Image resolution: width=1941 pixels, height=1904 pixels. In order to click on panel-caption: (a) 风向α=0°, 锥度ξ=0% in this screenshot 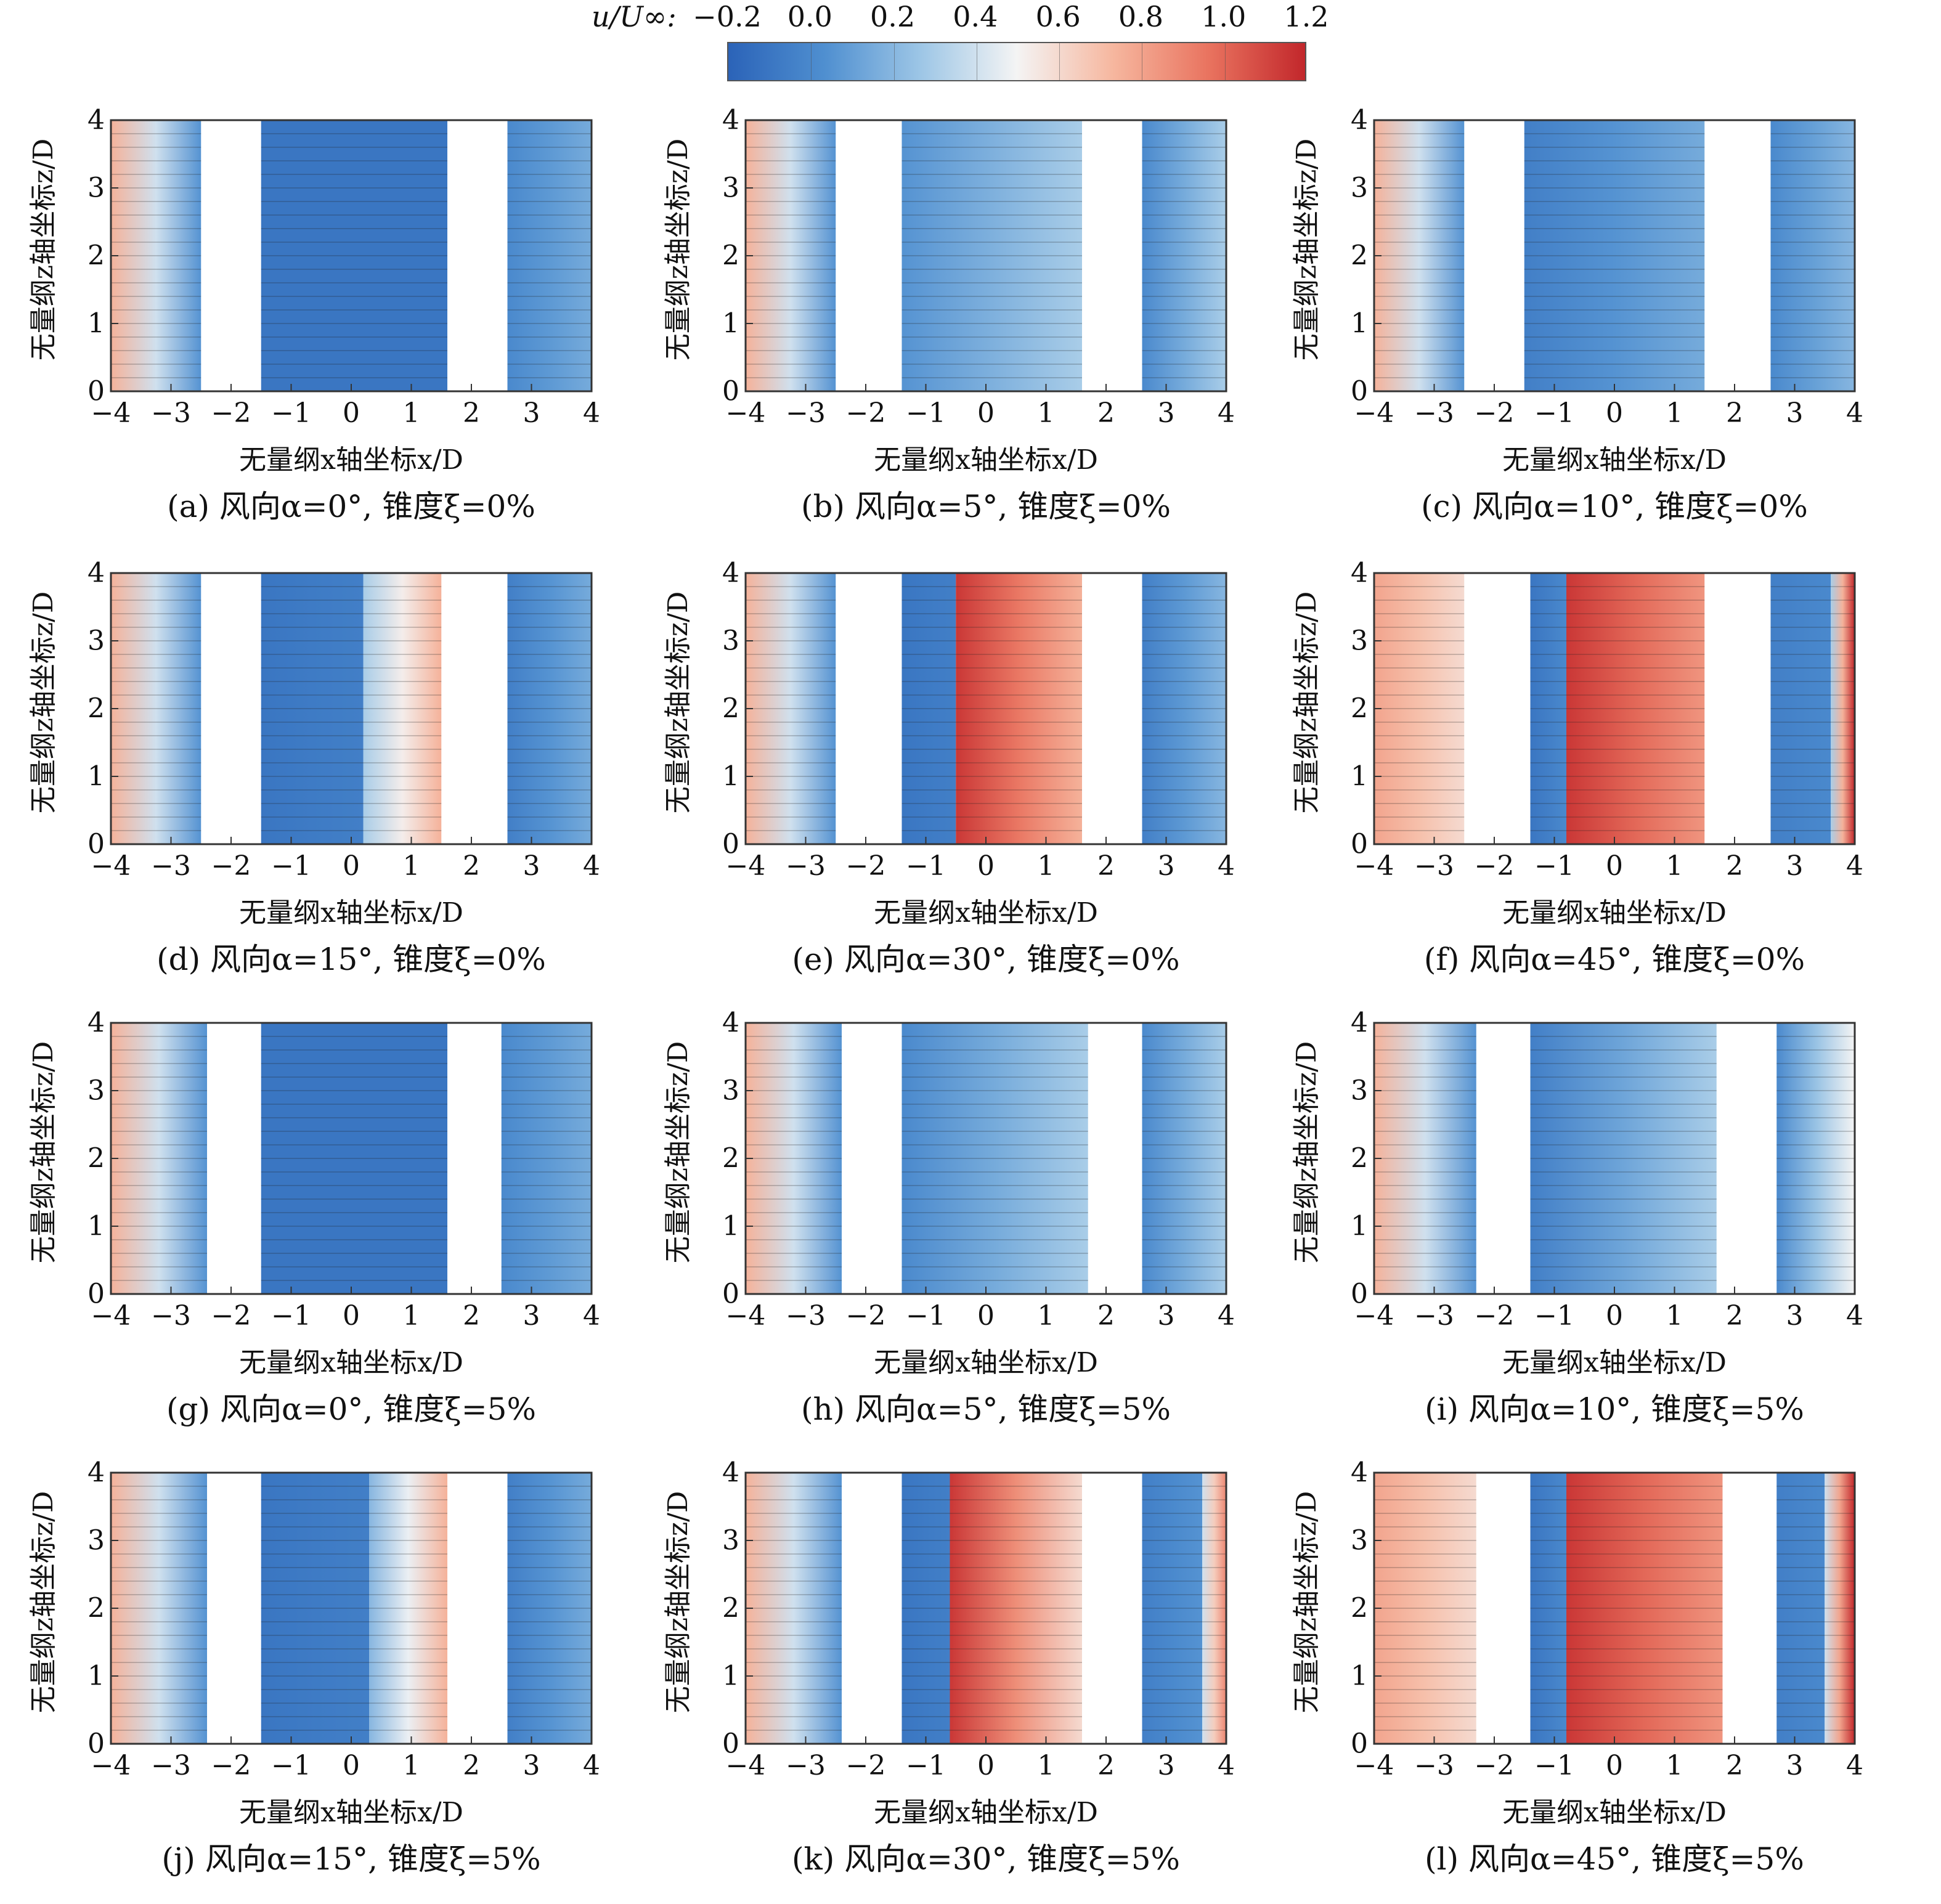, I will do `click(351, 506)`.